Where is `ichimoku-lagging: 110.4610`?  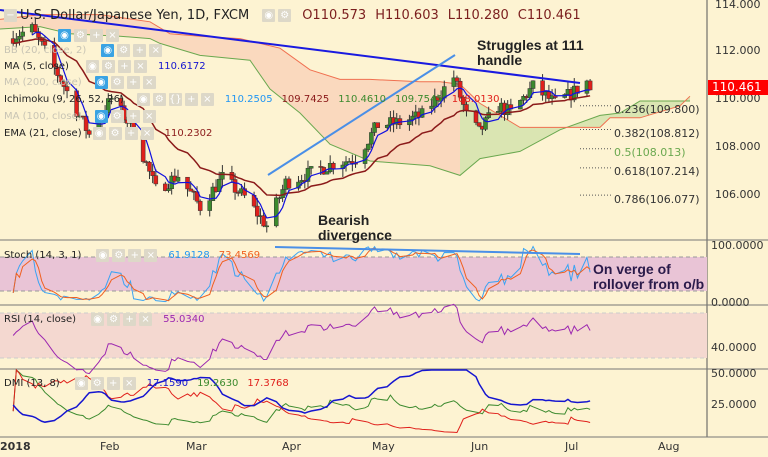 ichimoku-lagging: 110.4610 is located at coordinates (362, 99).